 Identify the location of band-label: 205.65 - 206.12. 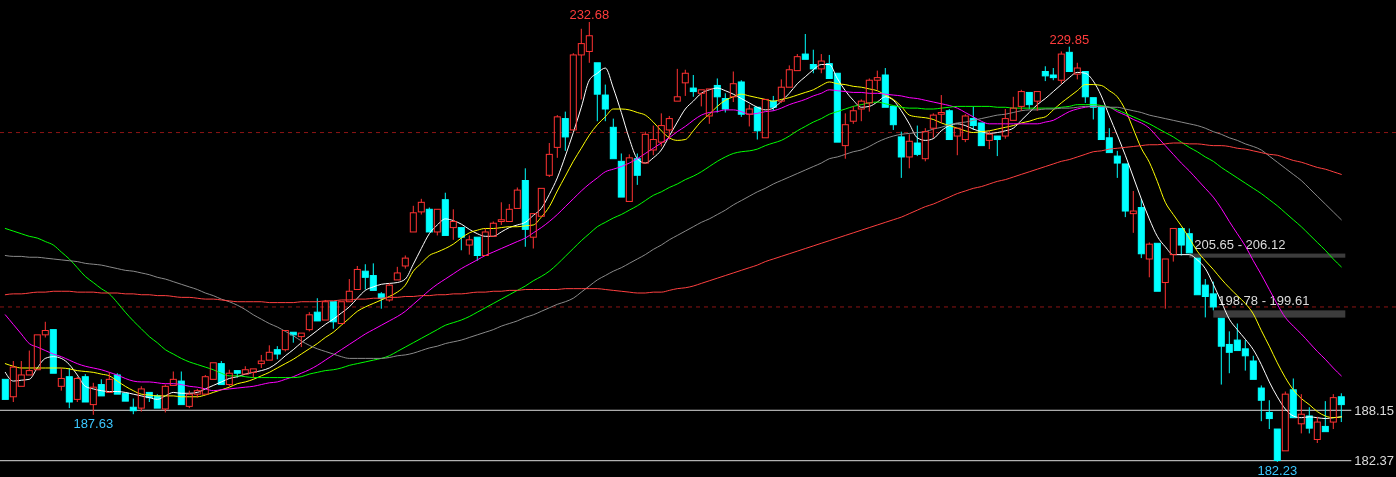
(1240, 244).